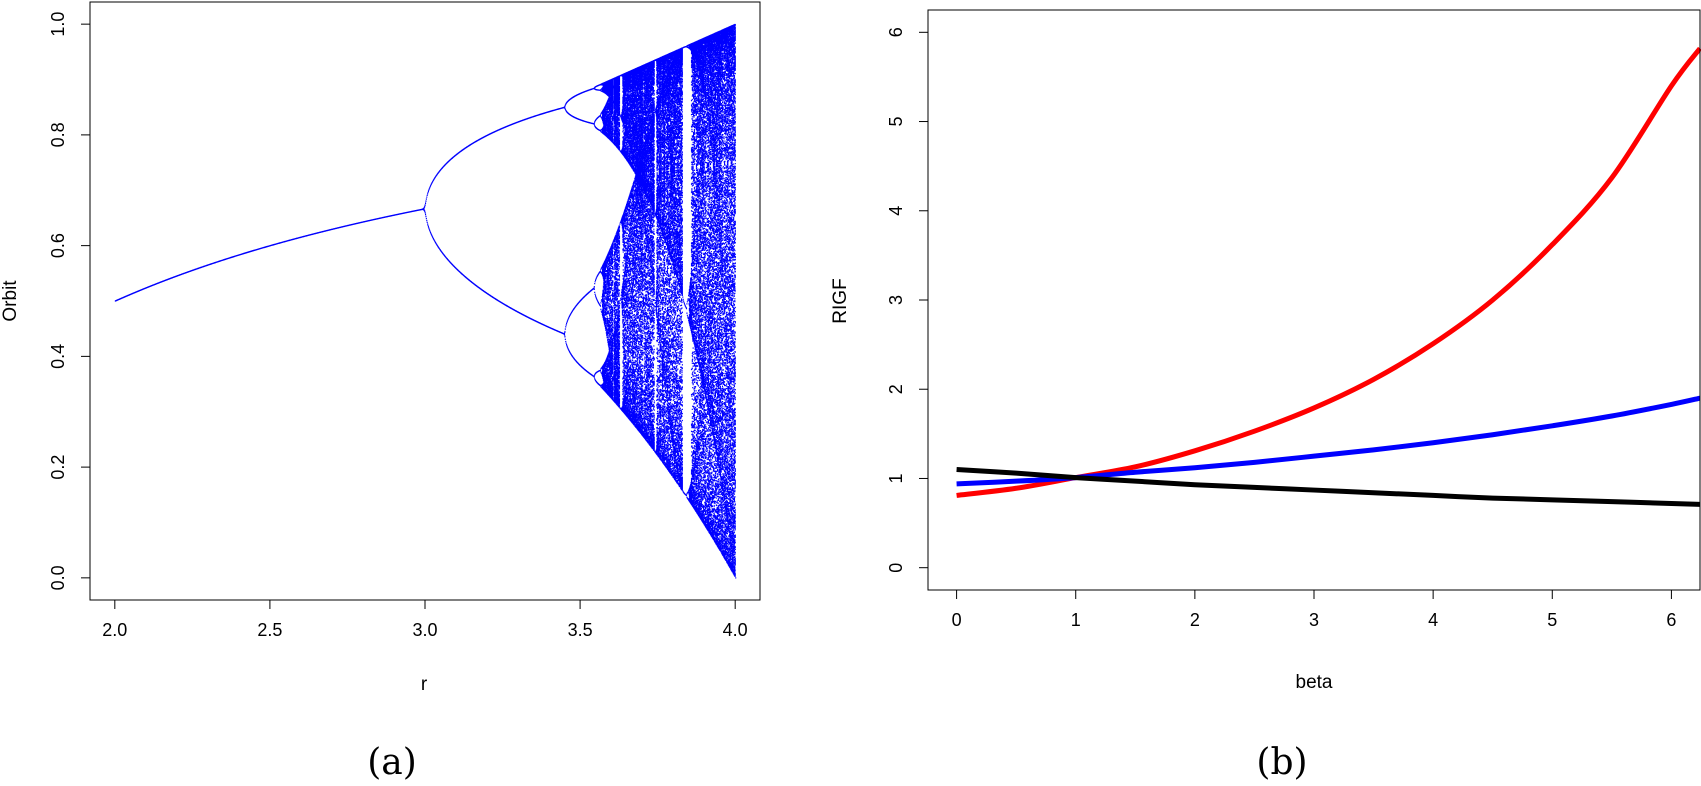 This screenshot has width=1701, height=786. Describe the element at coordinates (735, 630) in the screenshot. I see `x-tick-label-a: 4.0` at that location.